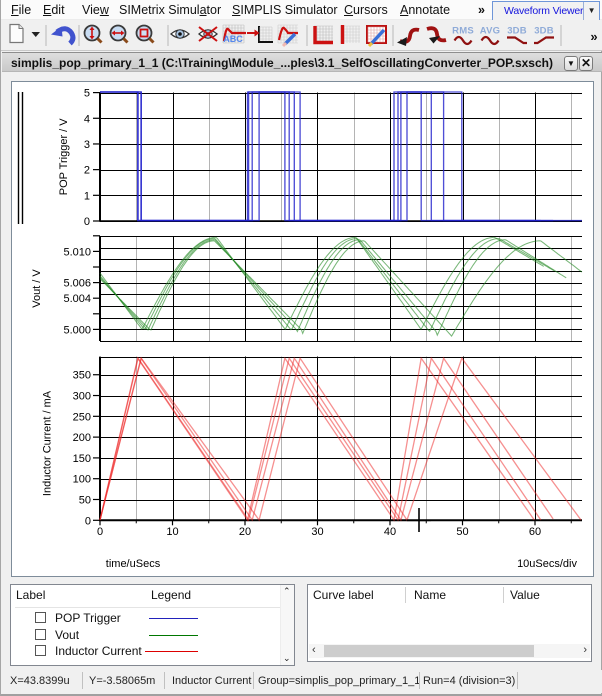 The image size is (602, 696). I want to click on svg-text: 150, so click(82, 459).